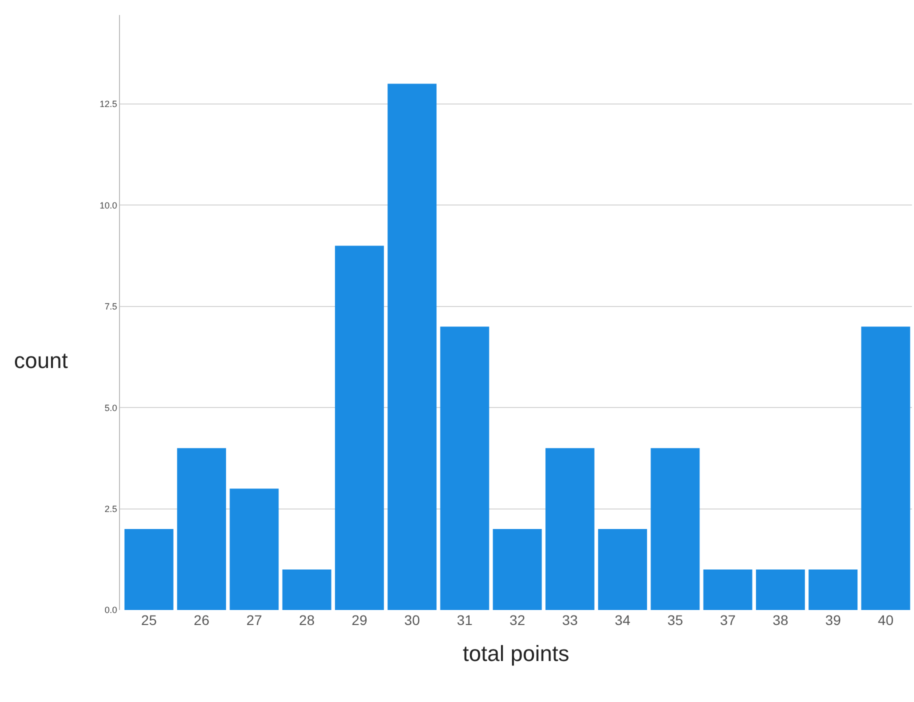 The height and width of the screenshot is (702, 914). I want to click on y-tick-label: 2.5, so click(111, 509).